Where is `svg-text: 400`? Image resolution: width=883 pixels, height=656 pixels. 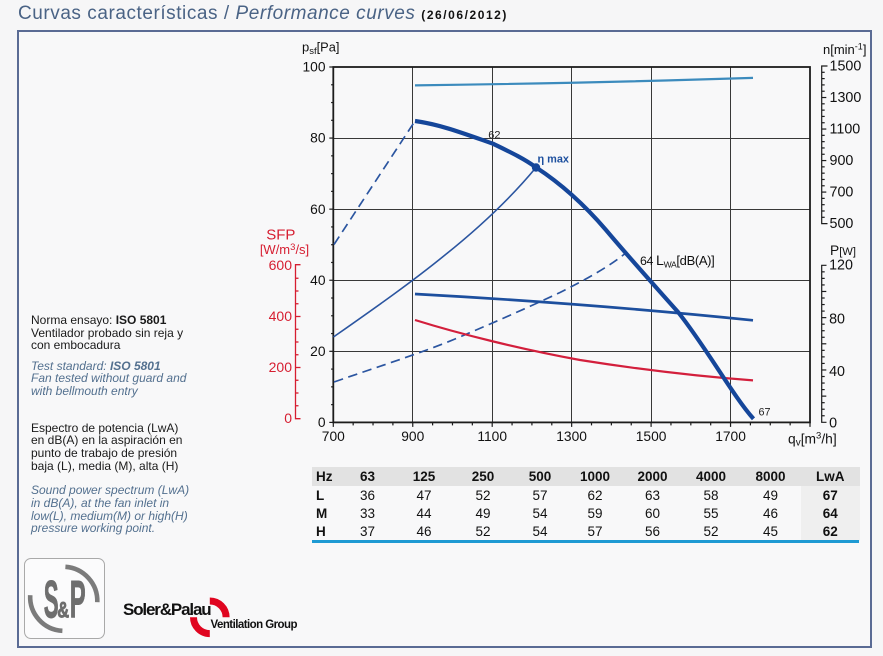
svg-text: 400 is located at coordinates (281, 316).